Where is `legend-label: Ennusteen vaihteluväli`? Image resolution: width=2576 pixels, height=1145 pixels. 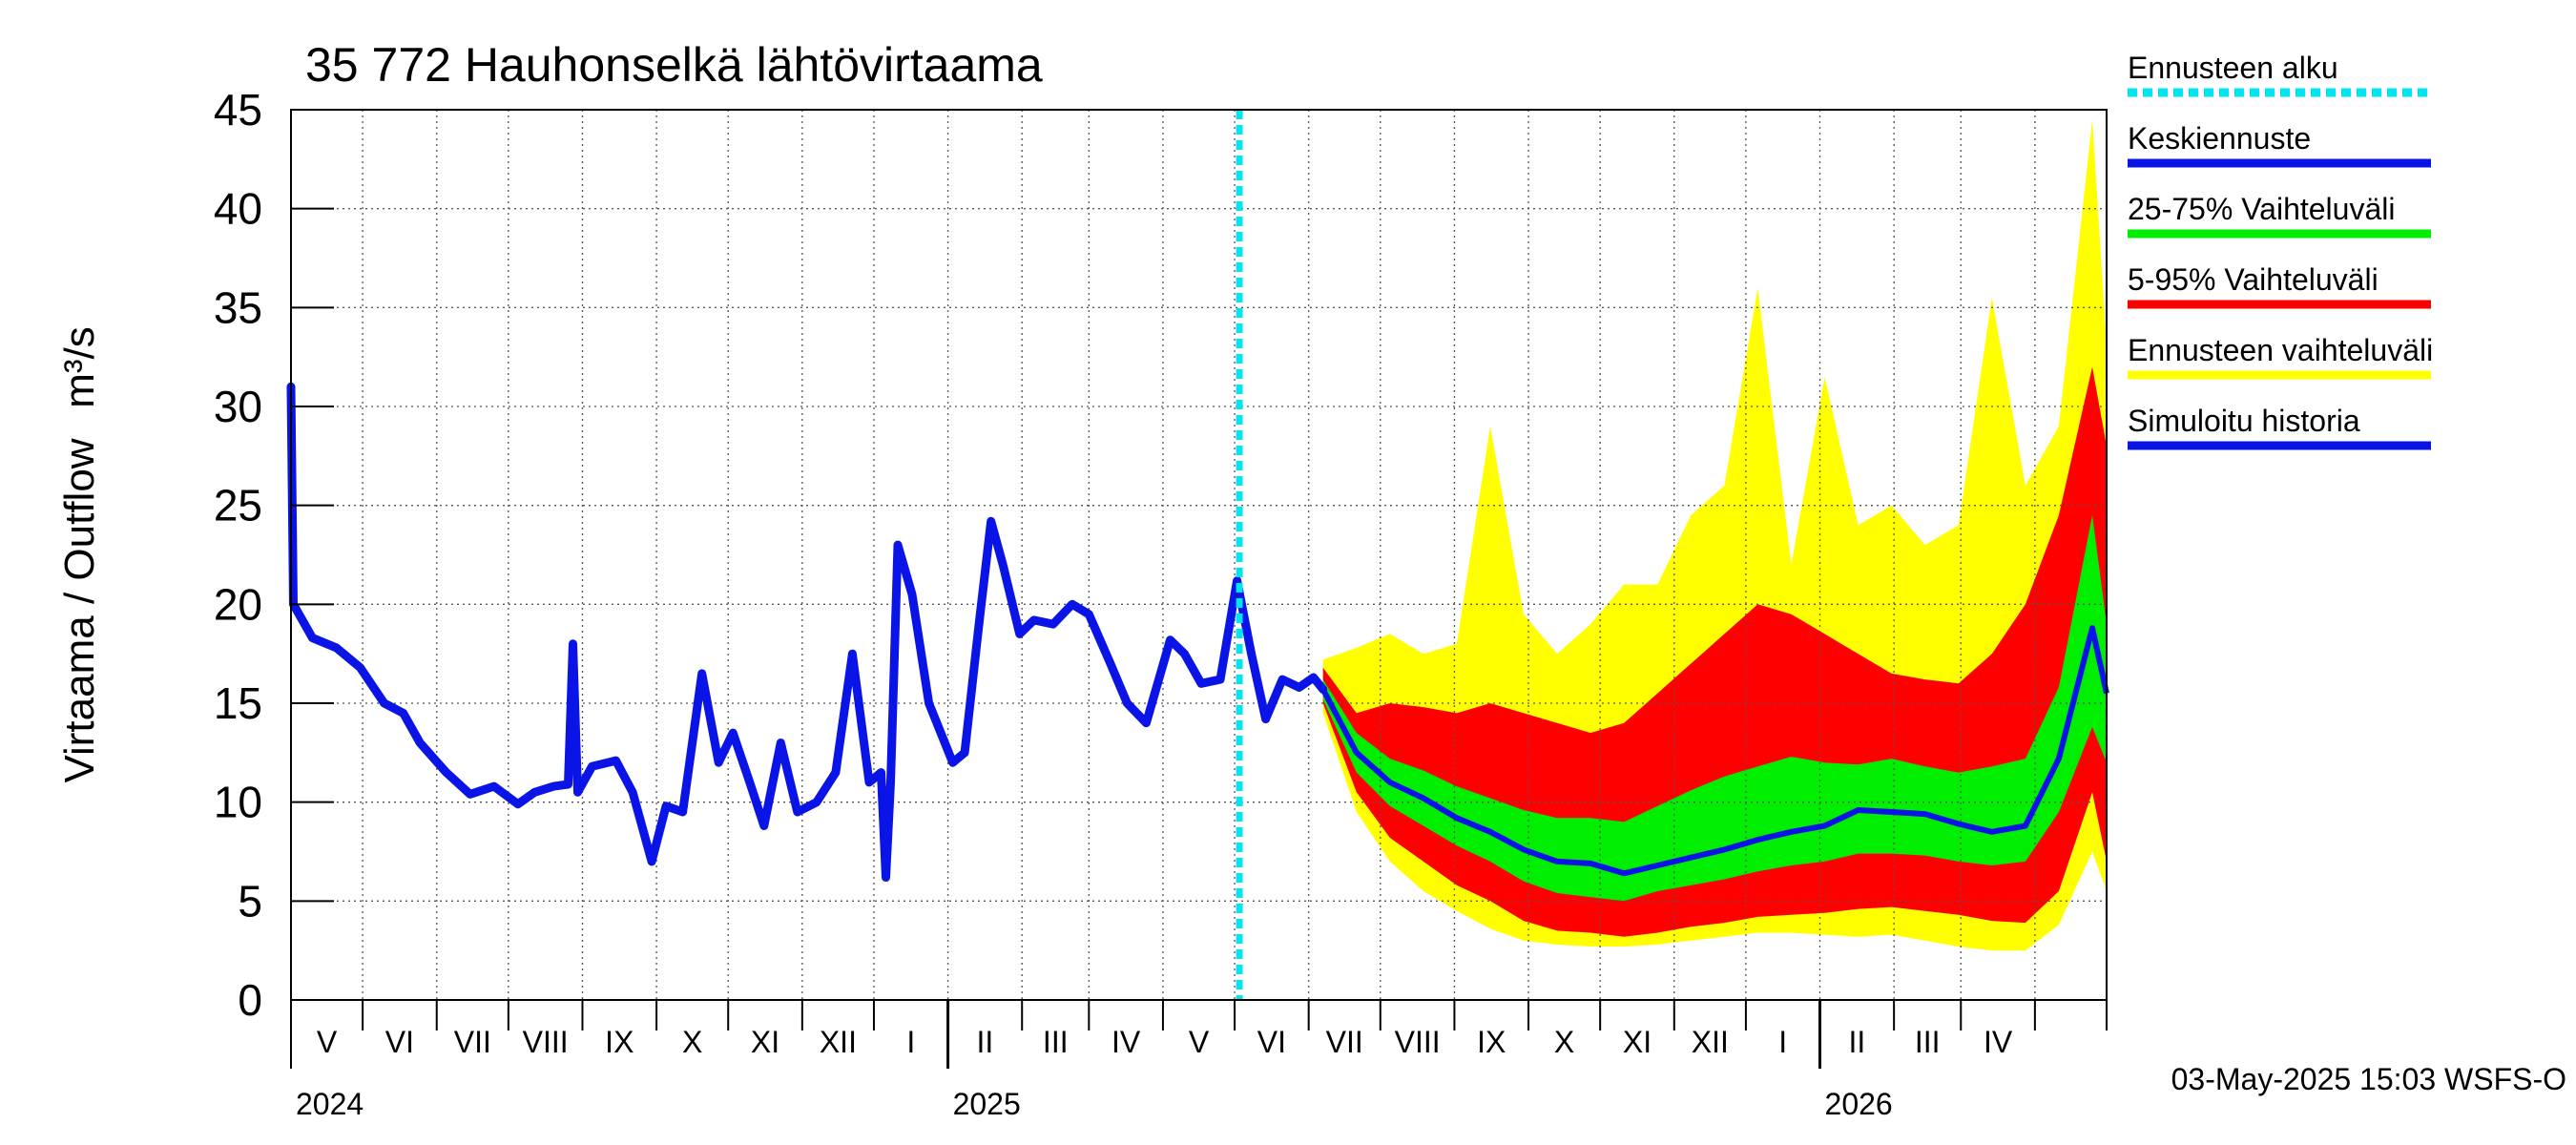
legend-label: Ennusteen vaihteluväli is located at coordinates (2280, 350).